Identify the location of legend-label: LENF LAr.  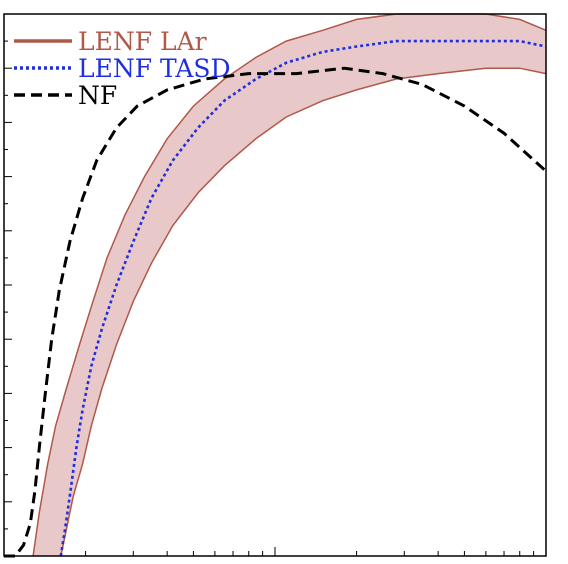
(142, 41).